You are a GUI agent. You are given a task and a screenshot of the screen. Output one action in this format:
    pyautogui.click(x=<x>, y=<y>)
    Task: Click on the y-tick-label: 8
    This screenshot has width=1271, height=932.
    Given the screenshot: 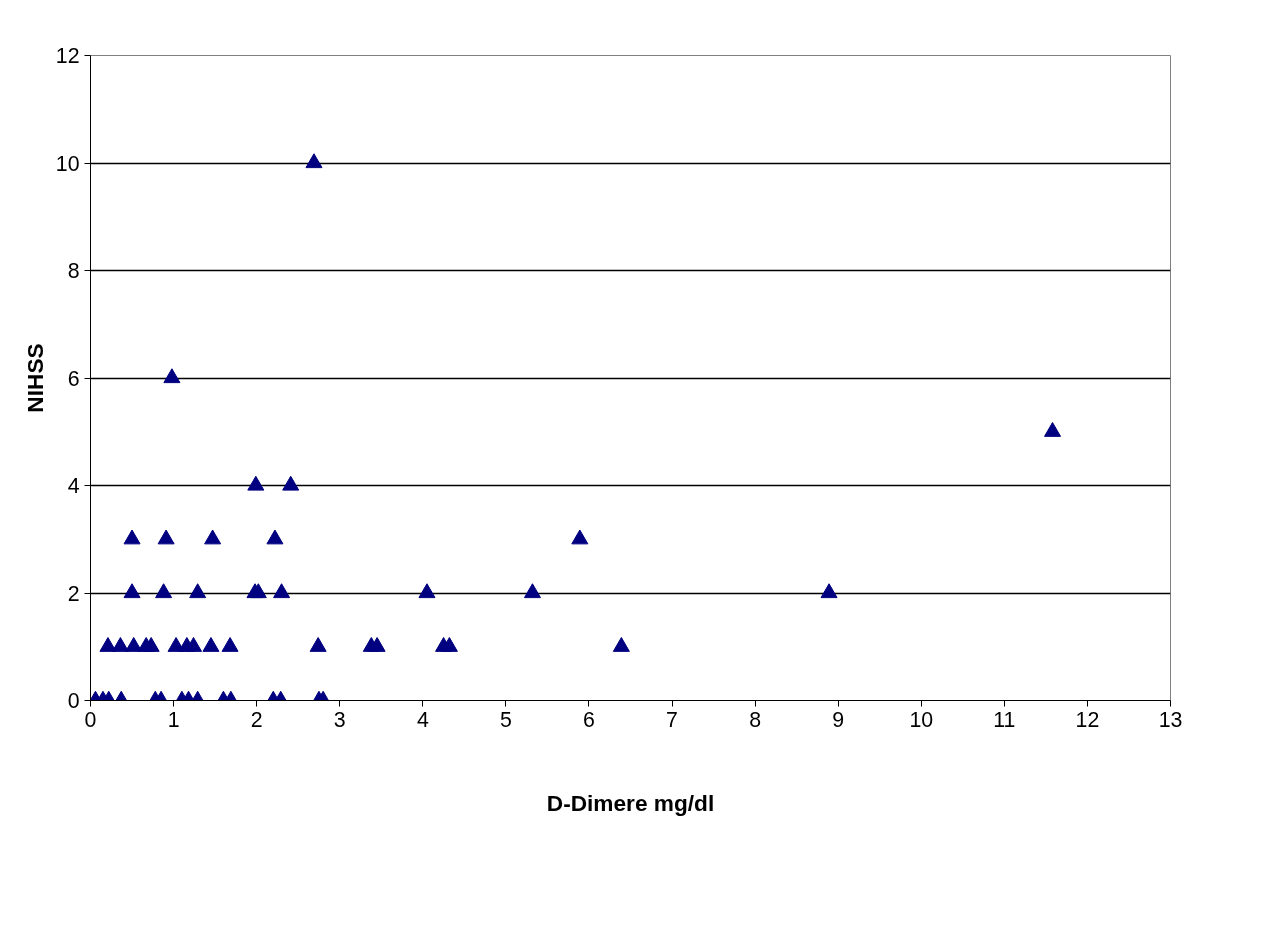 What is the action you would take?
    pyautogui.click(x=73, y=271)
    